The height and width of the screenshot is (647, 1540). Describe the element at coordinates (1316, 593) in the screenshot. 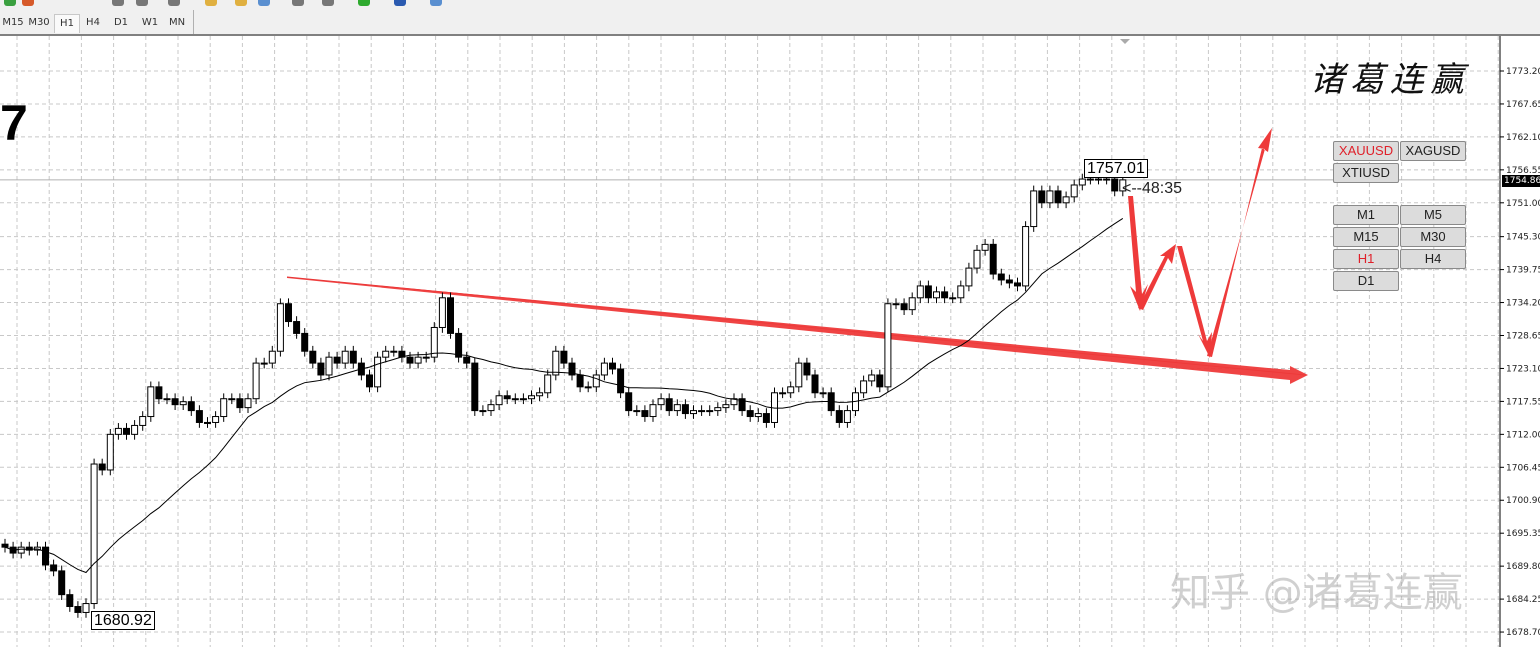

I see `watermark: 知乎 @诸葛连赢` at that location.